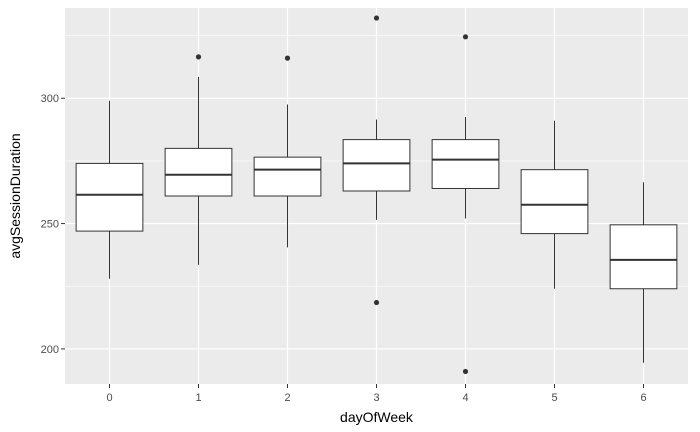  I want to click on y-tick-label: 250, so click(50, 225).